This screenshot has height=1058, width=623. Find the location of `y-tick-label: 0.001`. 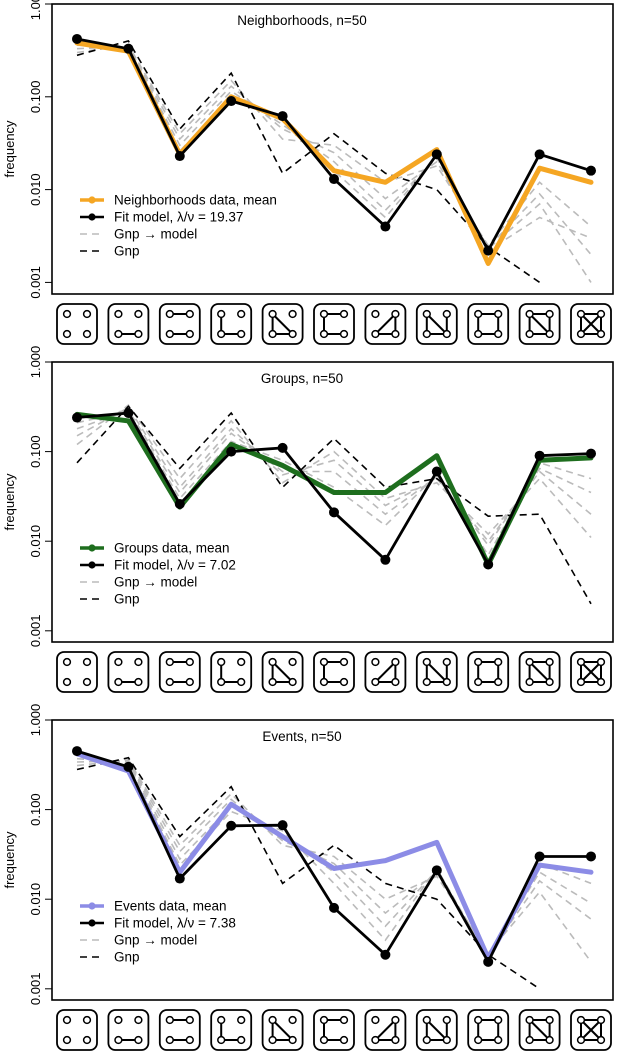

y-tick-label: 0.001 is located at coordinates (35, 282).